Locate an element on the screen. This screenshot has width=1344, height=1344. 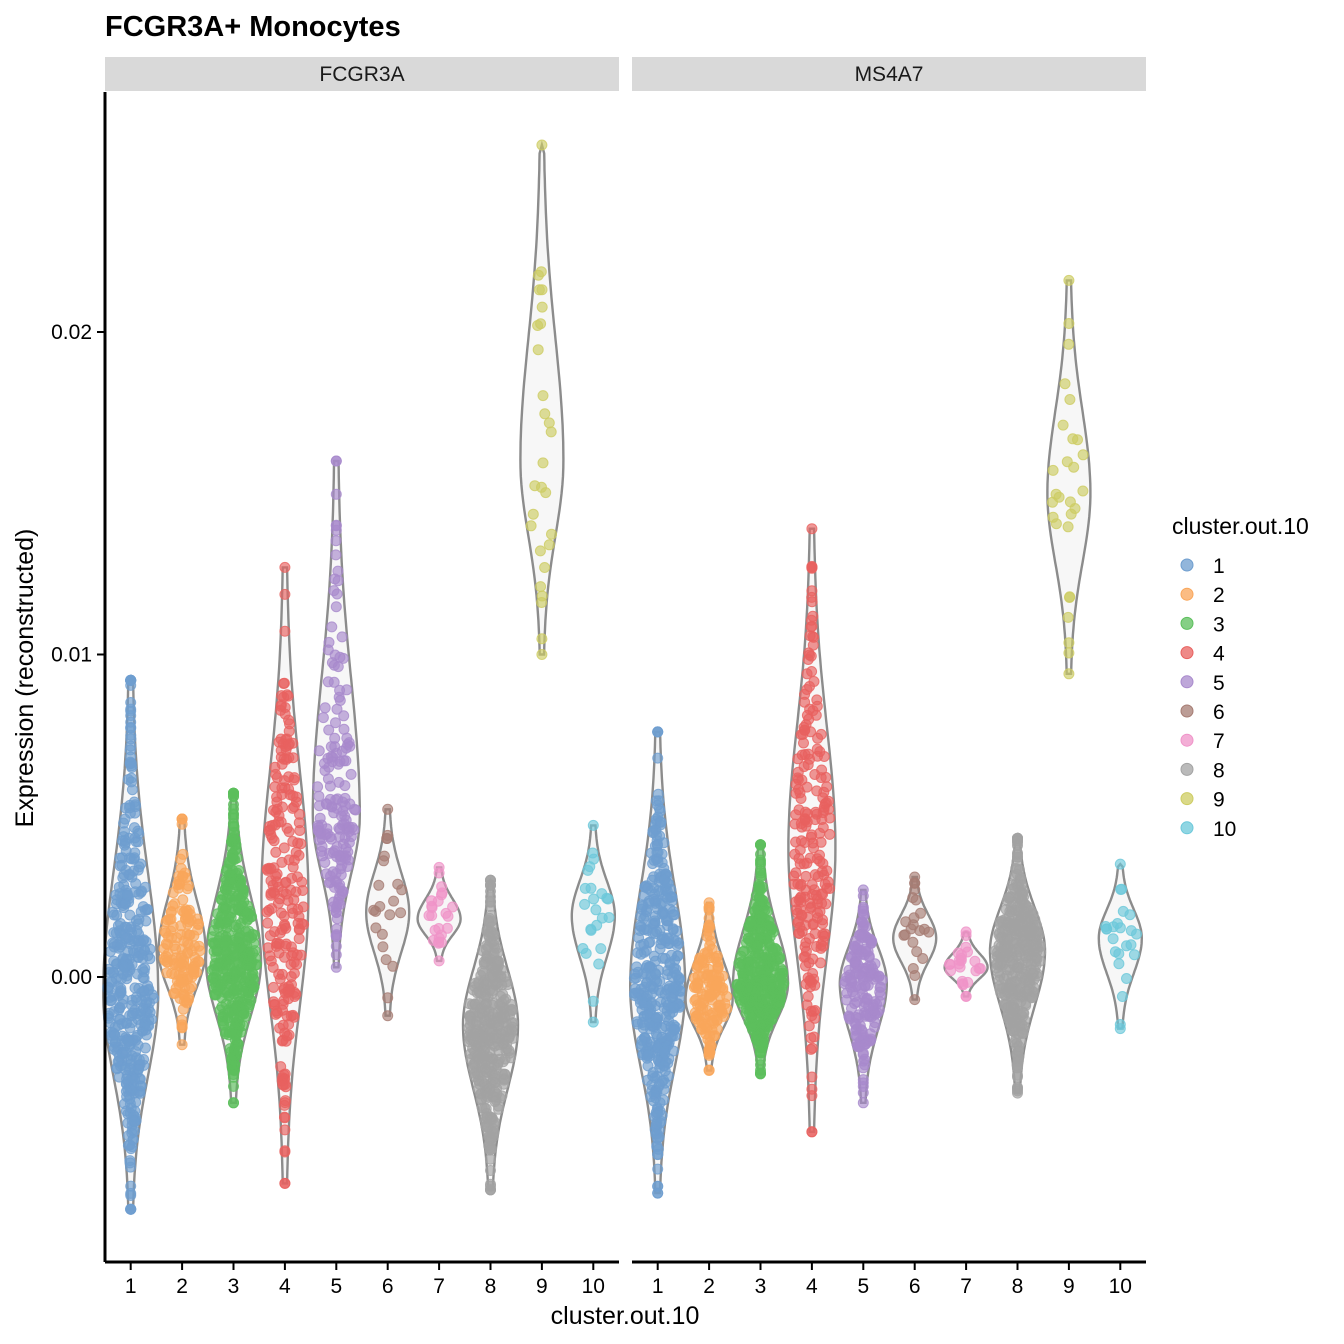
legend-label-9: 9 is located at coordinates (1219, 800).